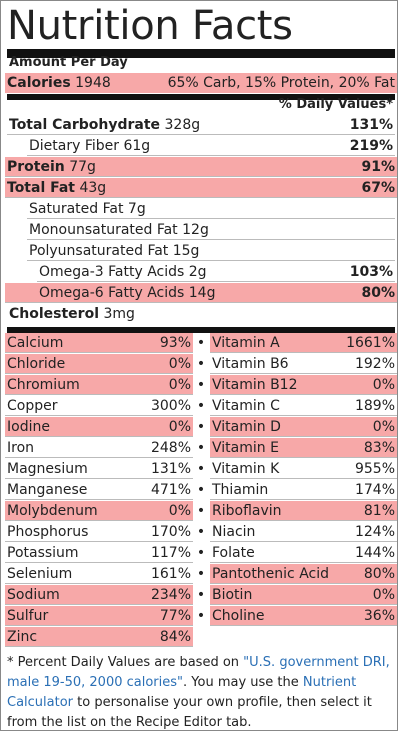  Describe the element at coordinates (201, 97) in the screenshot. I see `medium-rule` at that location.